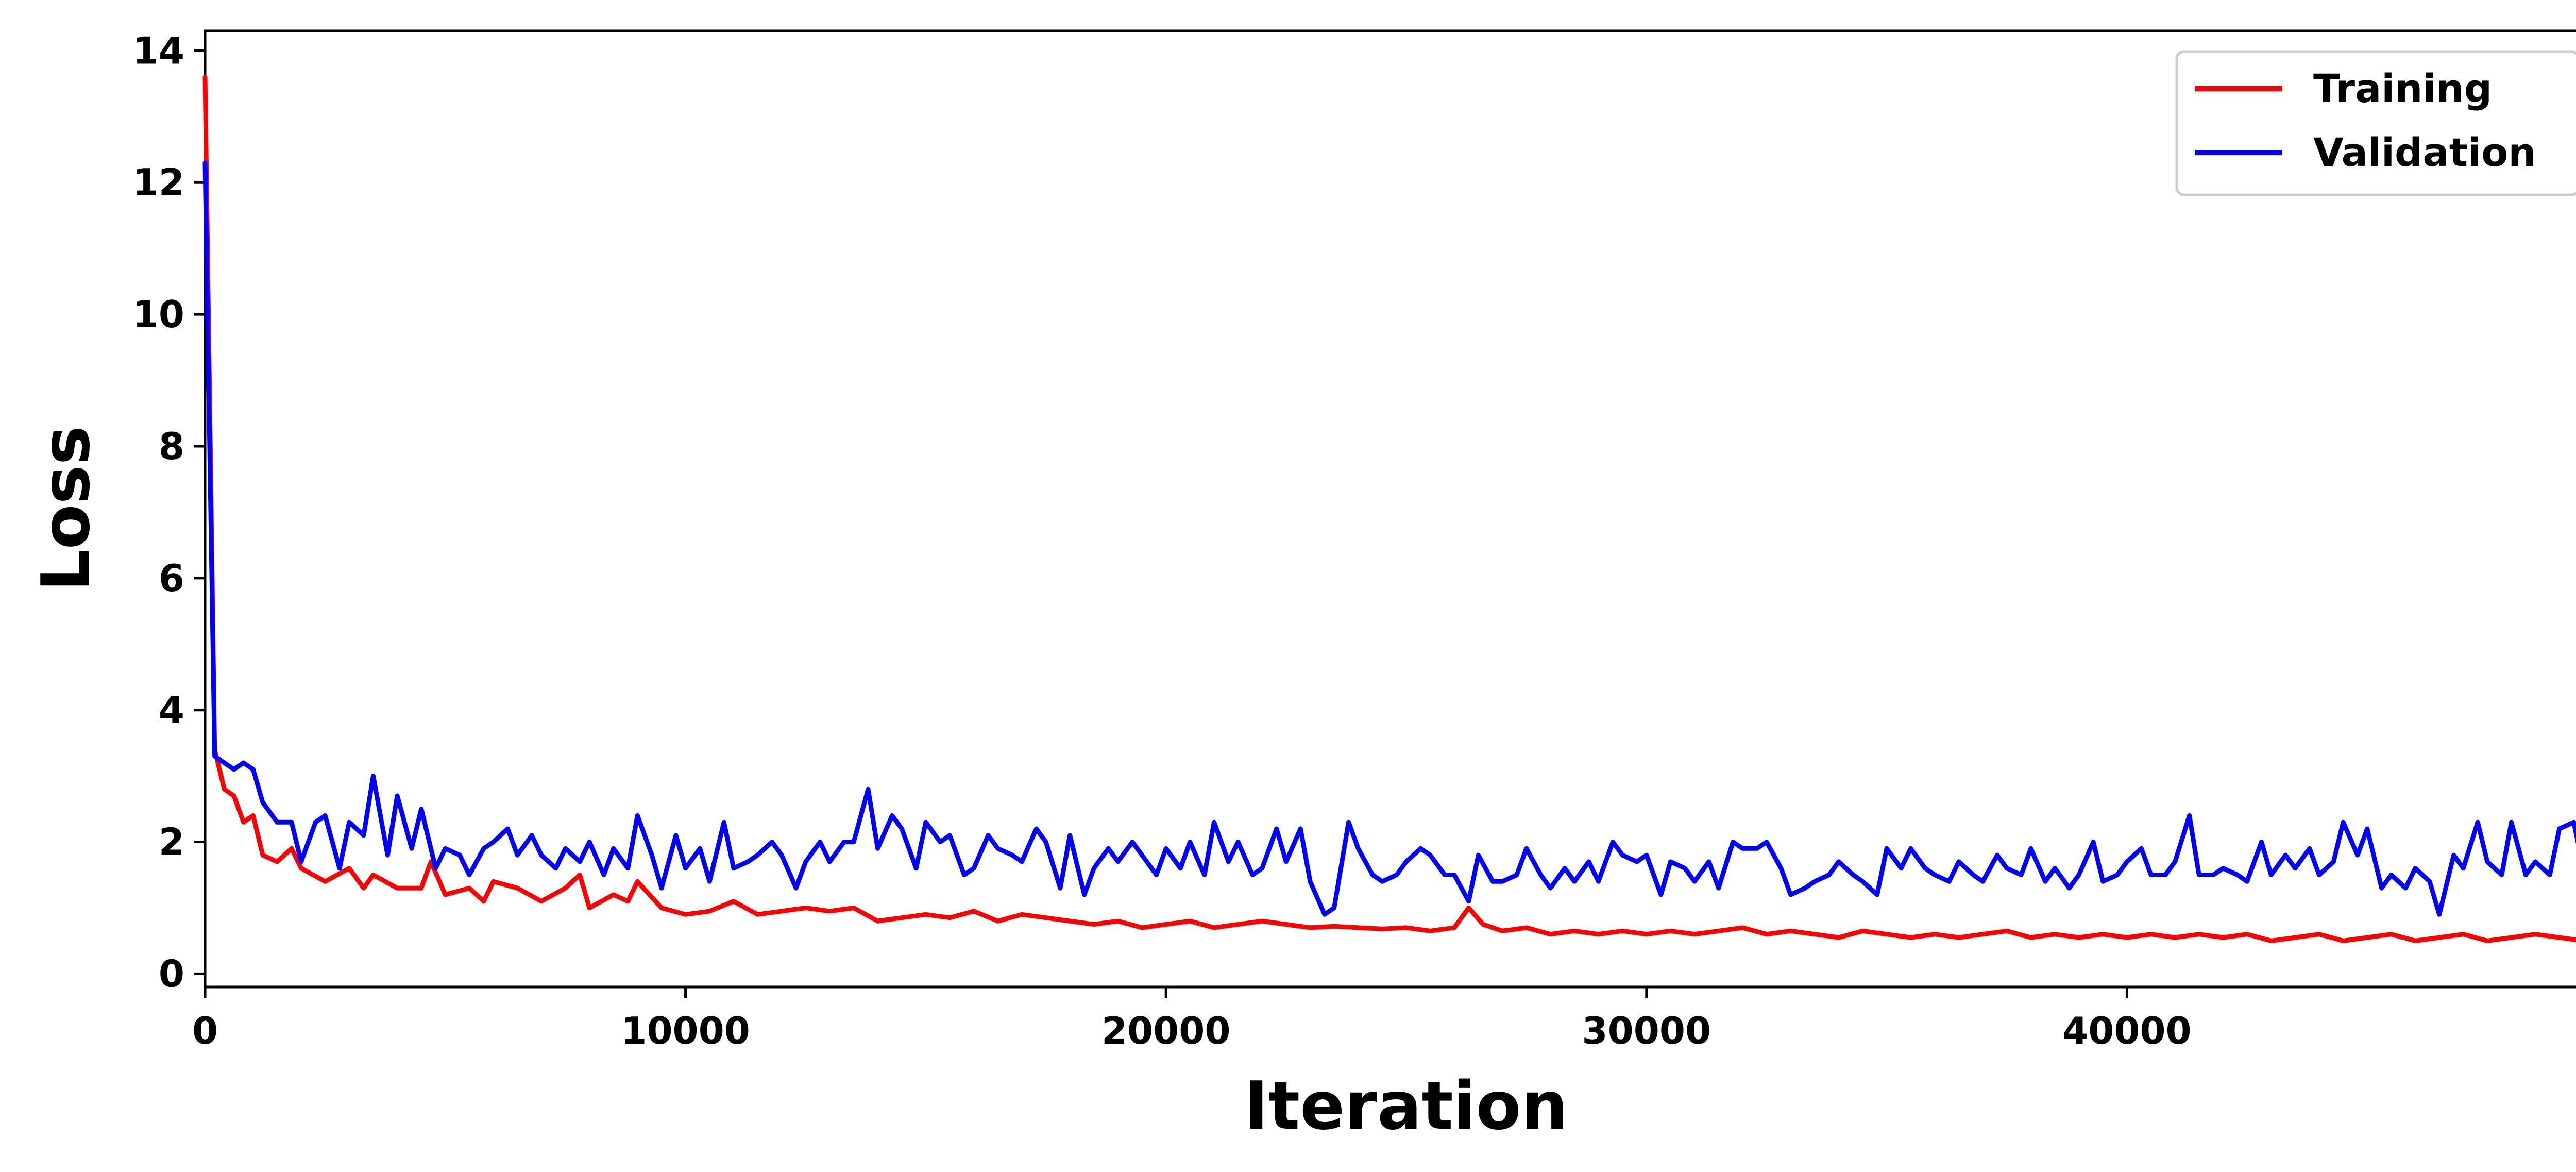 The image size is (2576, 1172). I want to click on x-tick-label: 20000, so click(1166, 1031).